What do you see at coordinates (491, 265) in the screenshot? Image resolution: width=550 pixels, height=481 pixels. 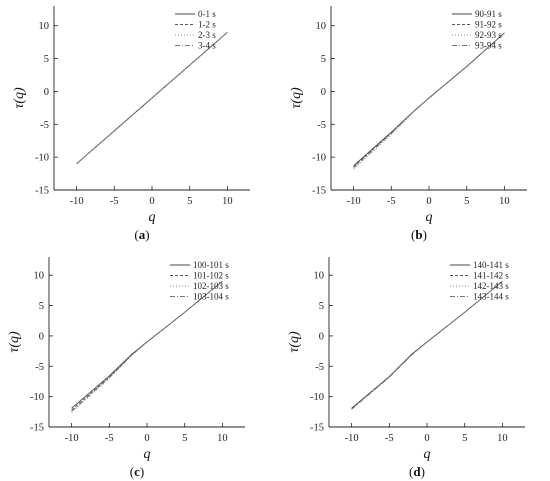 I see `legend-label: 140-141 s` at bounding box center [491, 265].